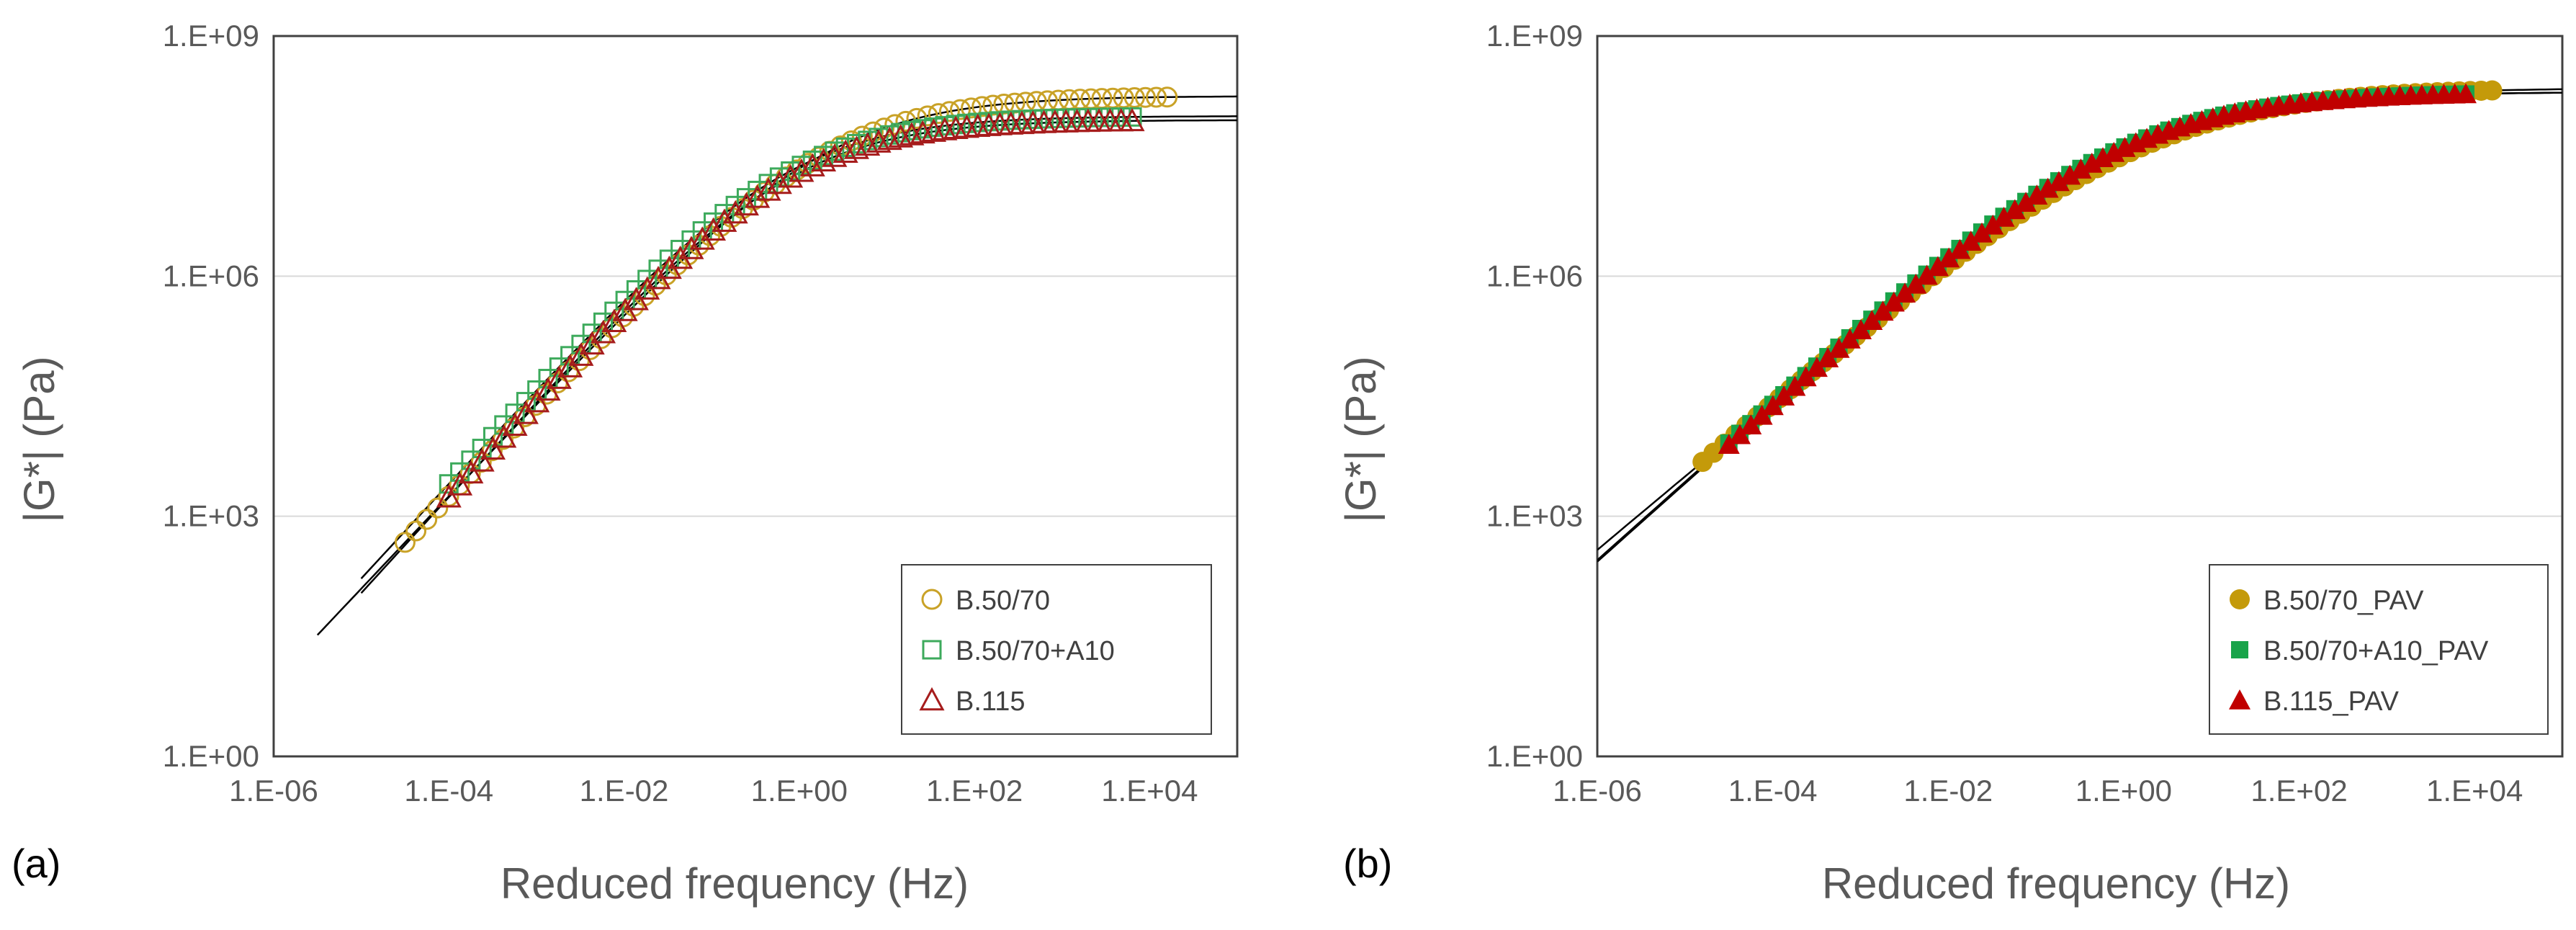  I want to click on y-tick-label: 1.E+09, so click(1534, 36).